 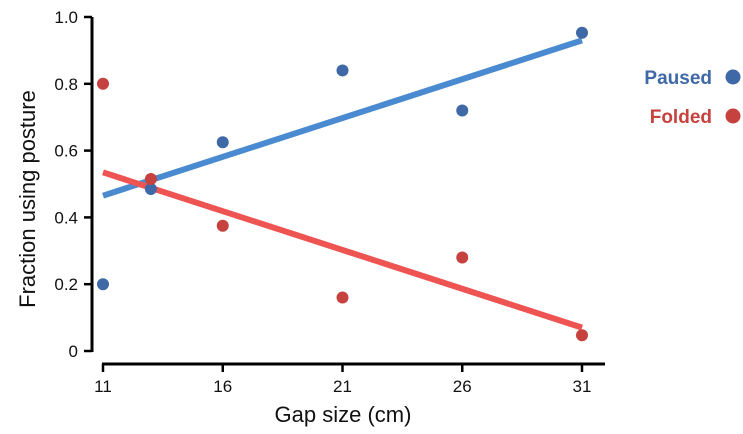 I want to click on x-tick-label: 21, so click(x=342, y=386).